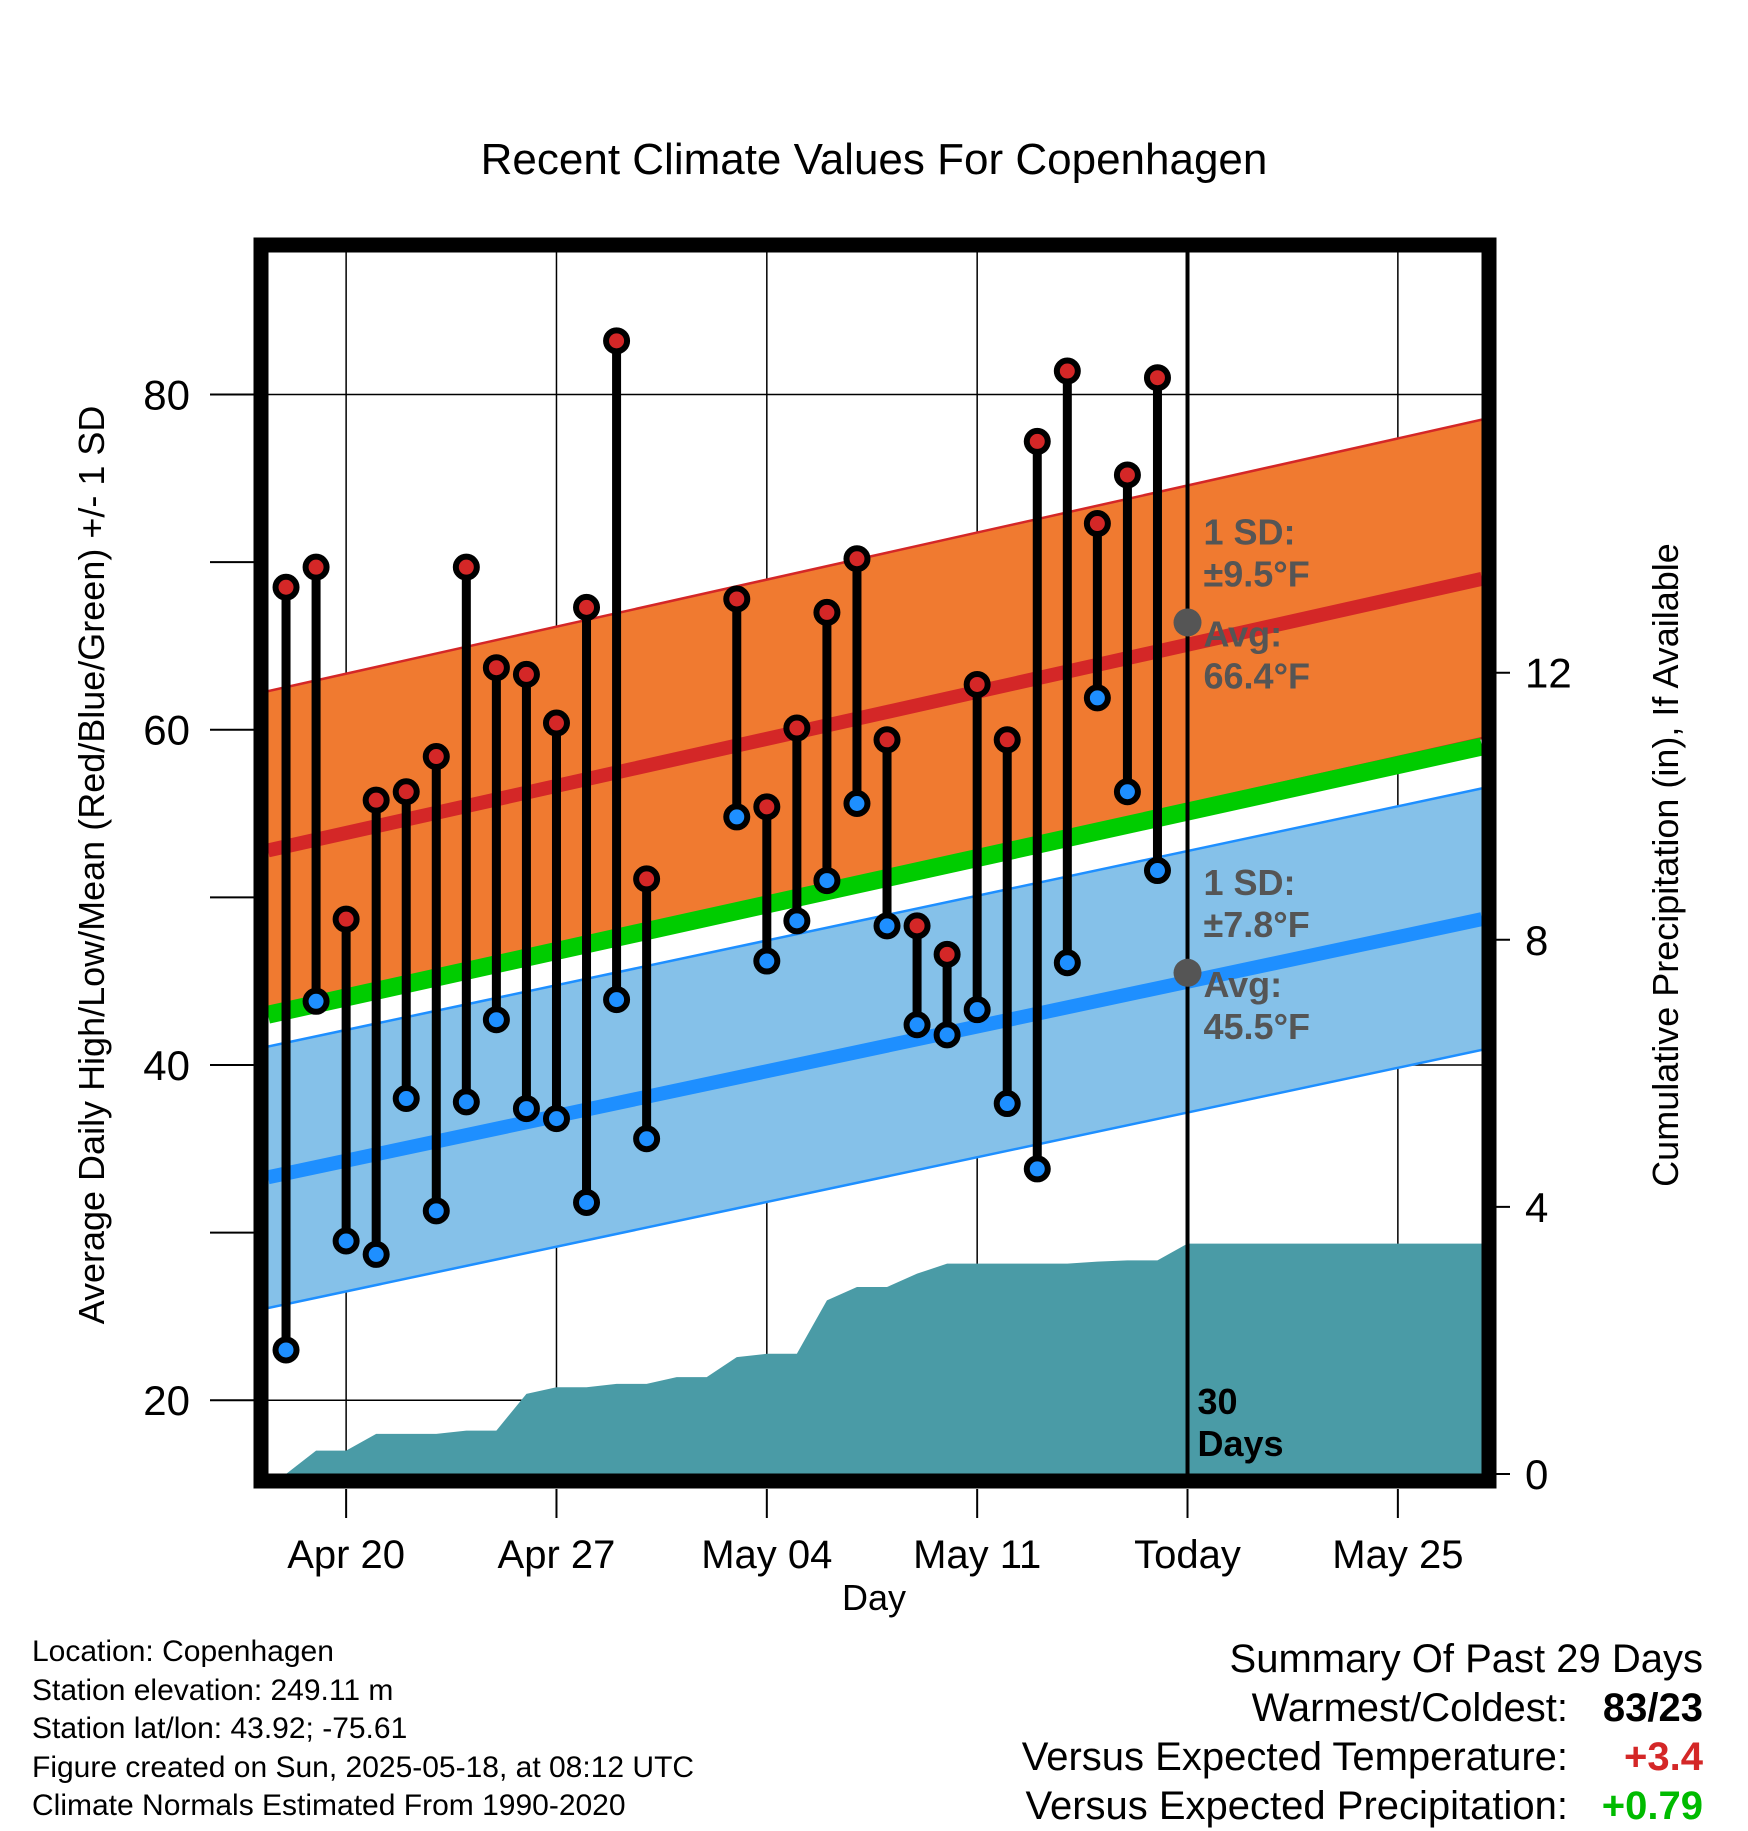 This screenshot has height=1831, width=1748. Describe the element at coordinates (1257, 924) in the screenshot. I see `low-sd-value: ±7.8°F` at that location.